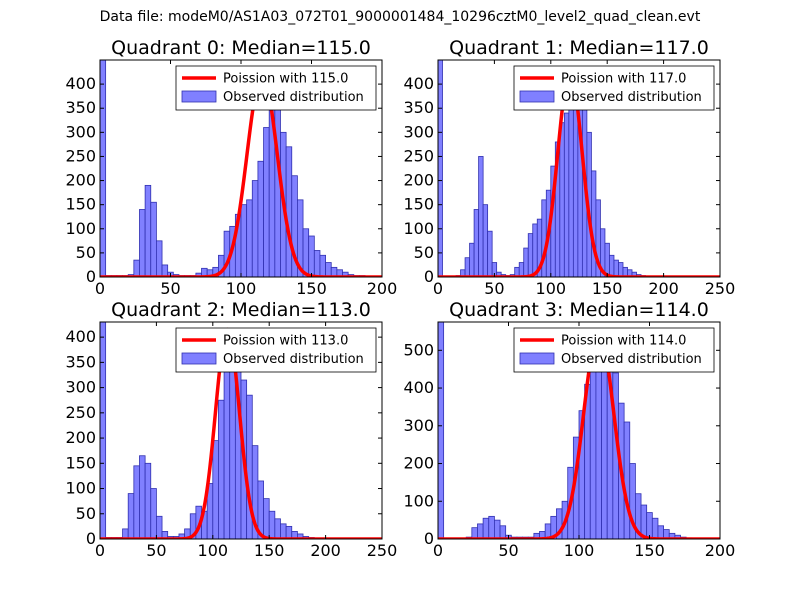  What do you see at coordinates (579, 48) in the screenshot?
I see `quadrant-1-title: Quadrant 1: Median=117.0` at bounding box center [579, 48].